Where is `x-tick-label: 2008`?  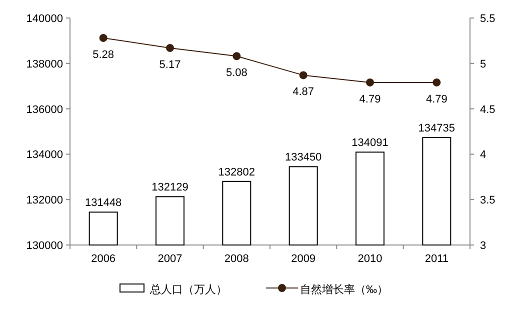 x-tick-label: 2008 is located at coordinates (236, 259).